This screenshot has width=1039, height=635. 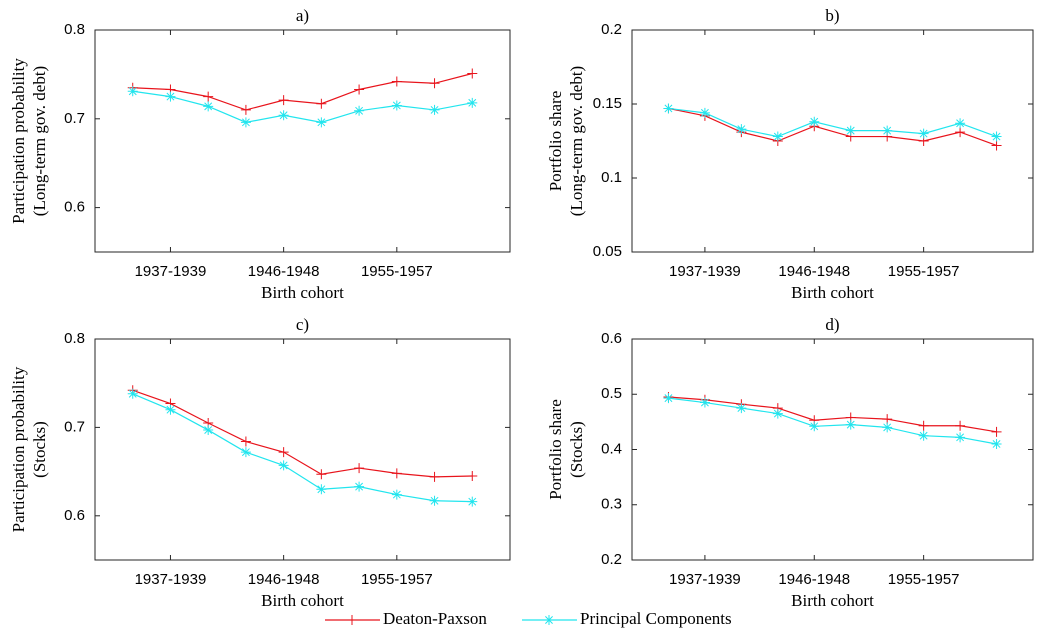 I want to click on y-tick-label: 0.4, so click(x=611, y=448).